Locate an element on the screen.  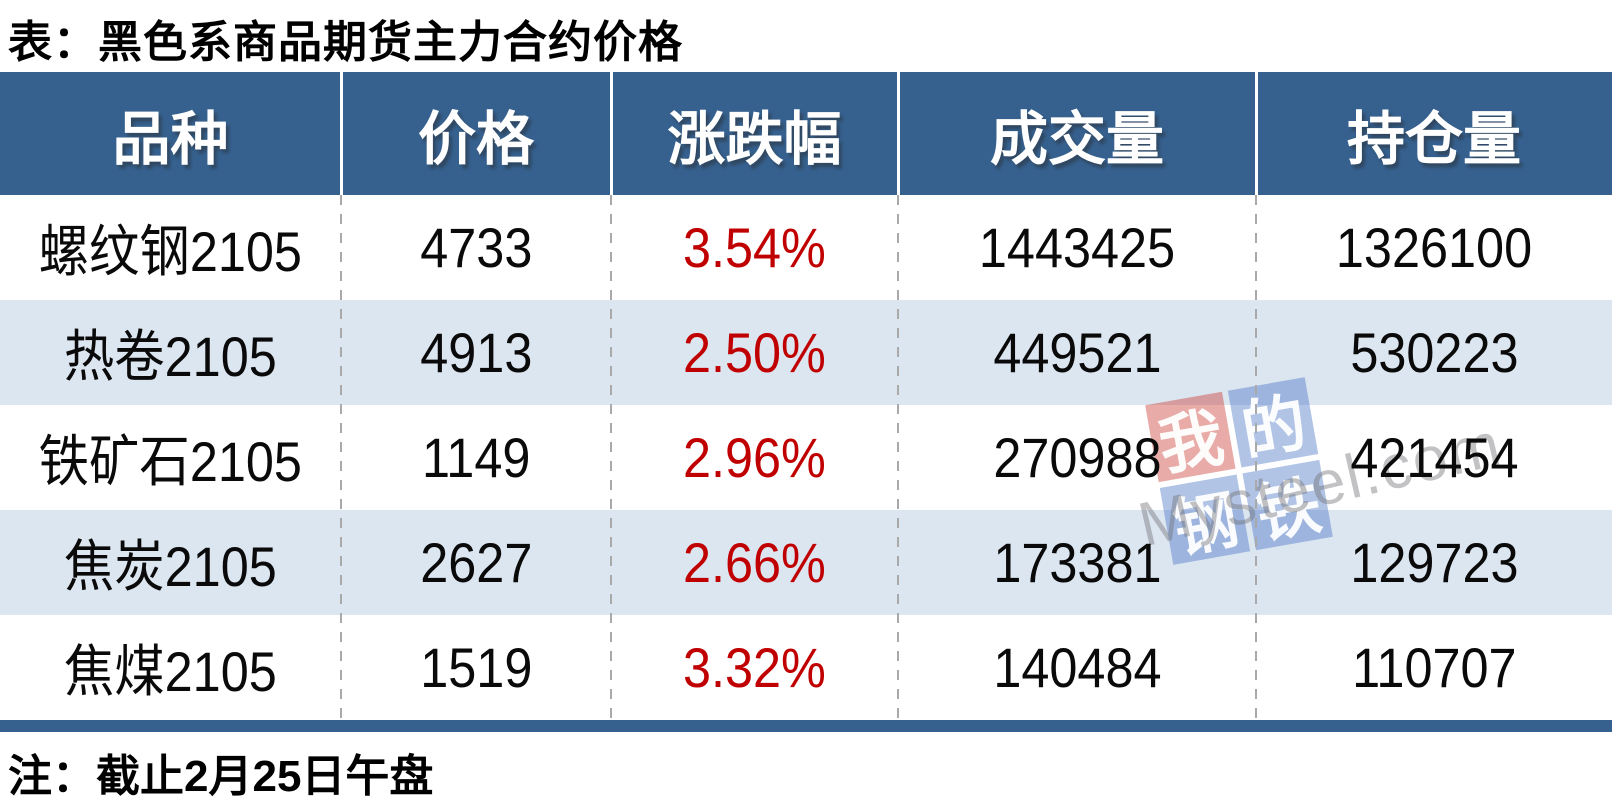
cell-change: 3.32% is located at coordinates (754, 667).